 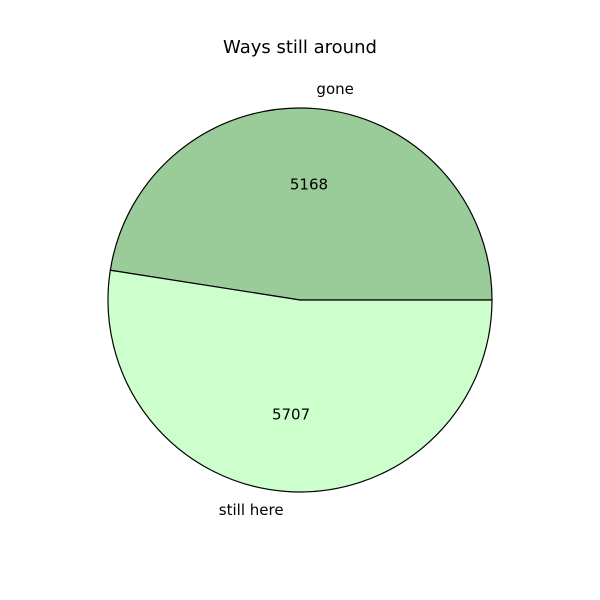 What do you see at coordinates (251, 510) in the screenshot?
I see `slice-label-still-here: still here` at bounding box center [251, 510].